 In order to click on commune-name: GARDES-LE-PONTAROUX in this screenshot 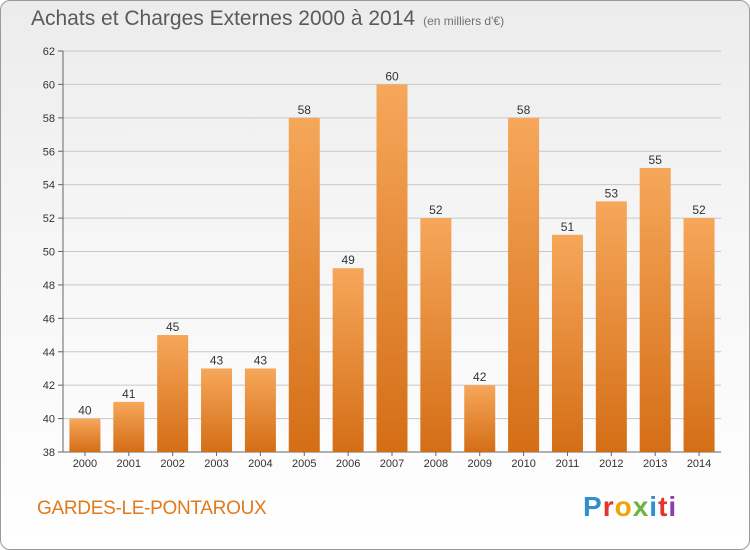, I will do `click(152, 508)`.